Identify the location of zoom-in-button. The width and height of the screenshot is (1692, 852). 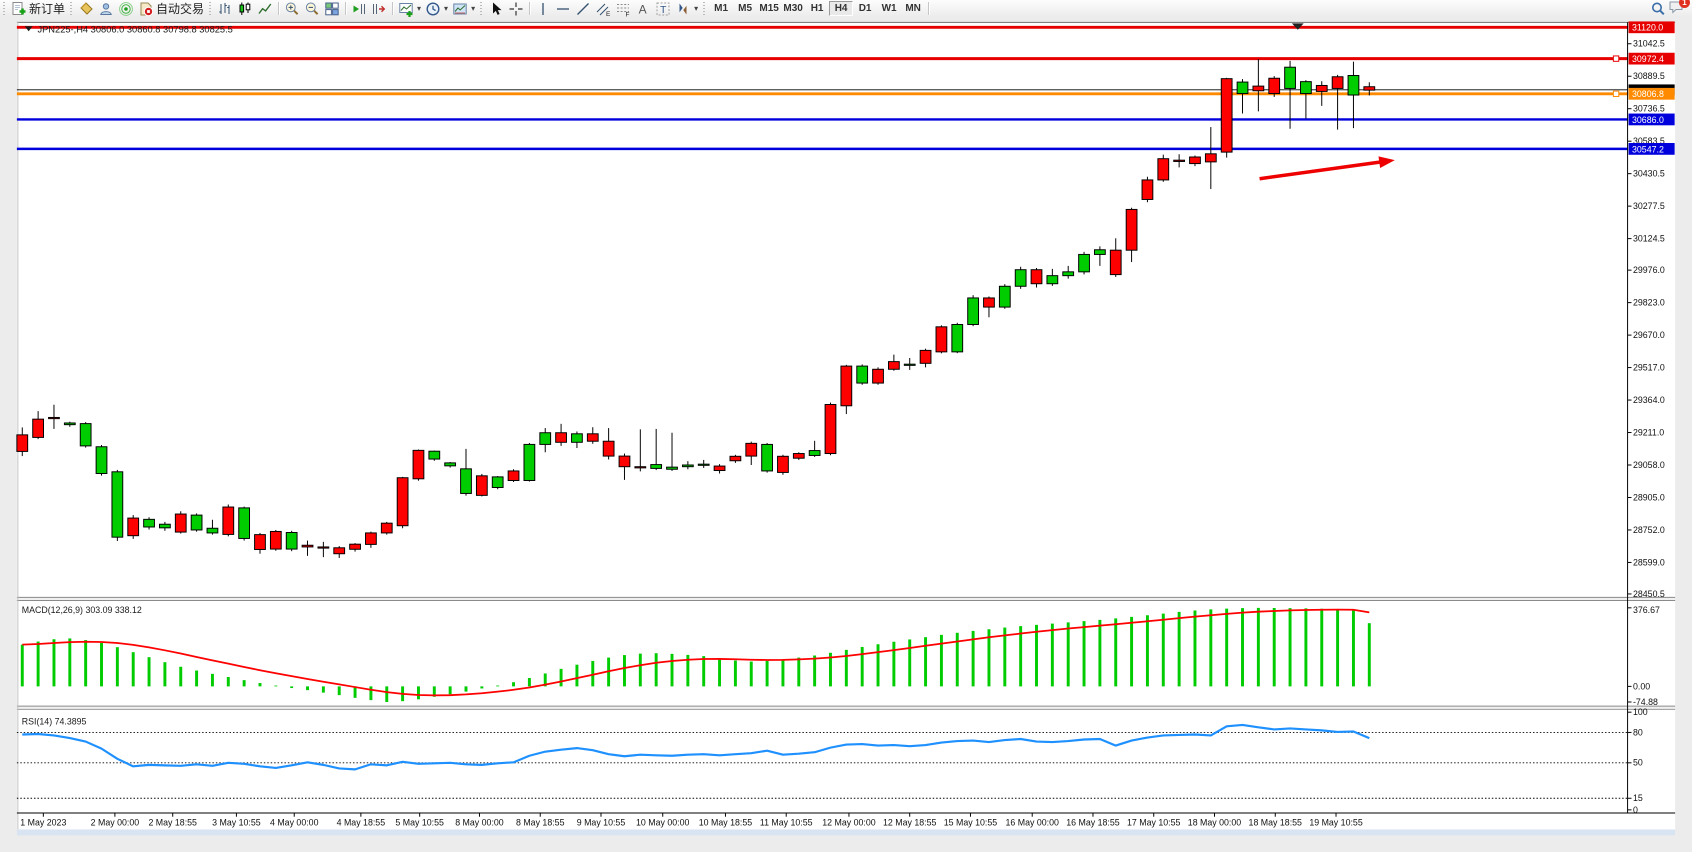
(292, 8).